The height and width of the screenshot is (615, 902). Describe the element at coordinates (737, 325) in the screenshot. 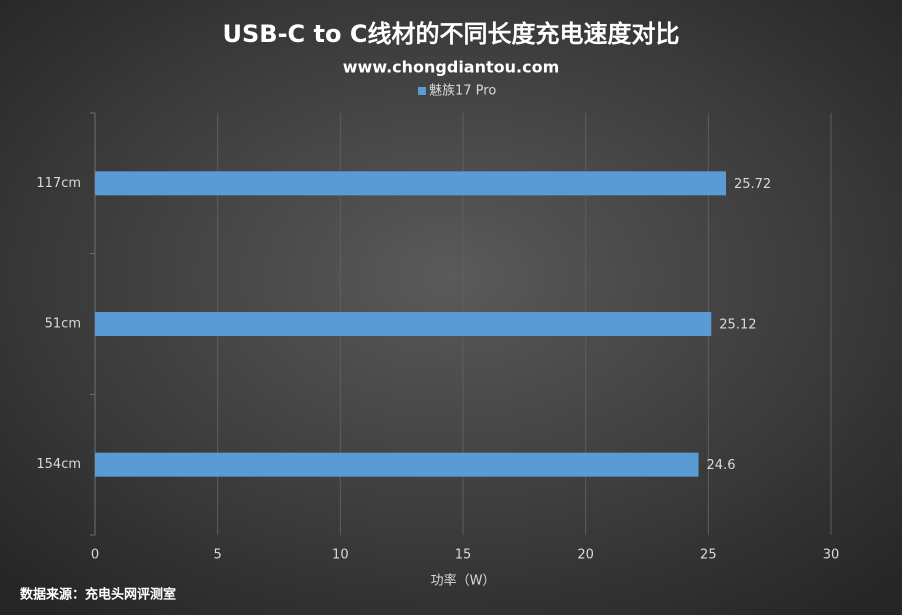

I see `value-label: 25.12` at that location.